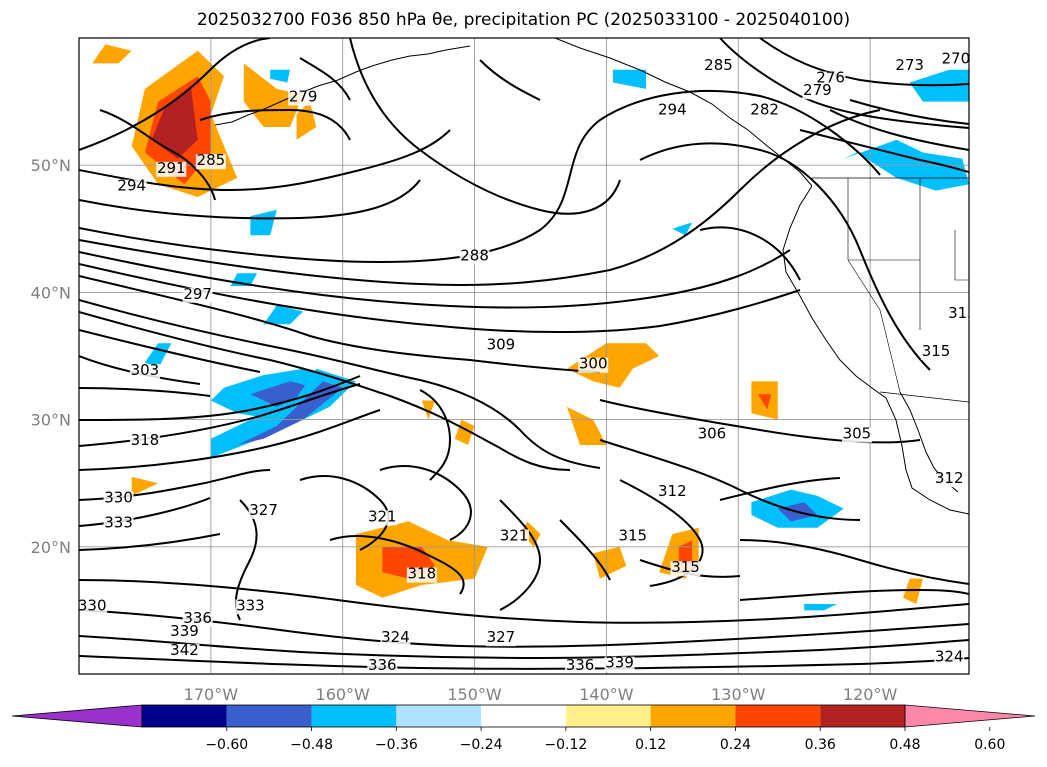  What do you see at coordinates (650, 745) in the screenshot?
I see `colorbar-tick-label: 0.12` at bounding box center [650, 745].